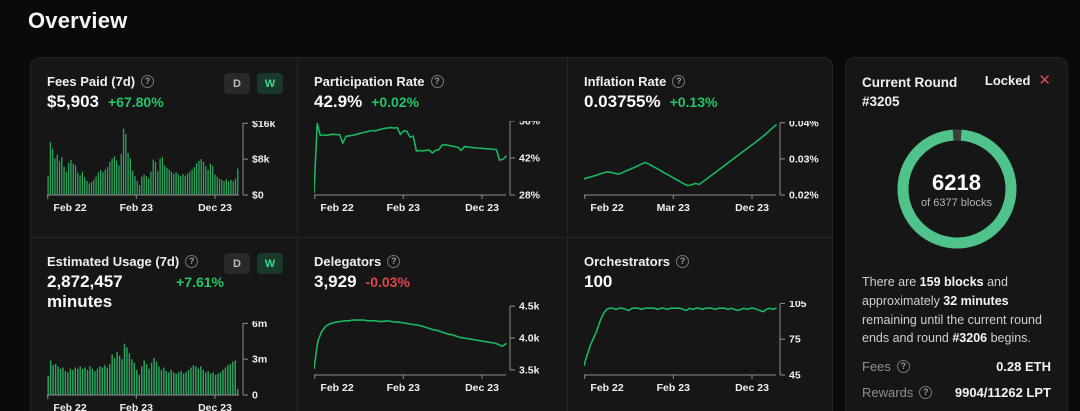 The image size is (1080, 411). Describe the element at coordinates (91, 81) in the screenshot. I see `fees-paid-title: Fees Paid (7d)` at that location.